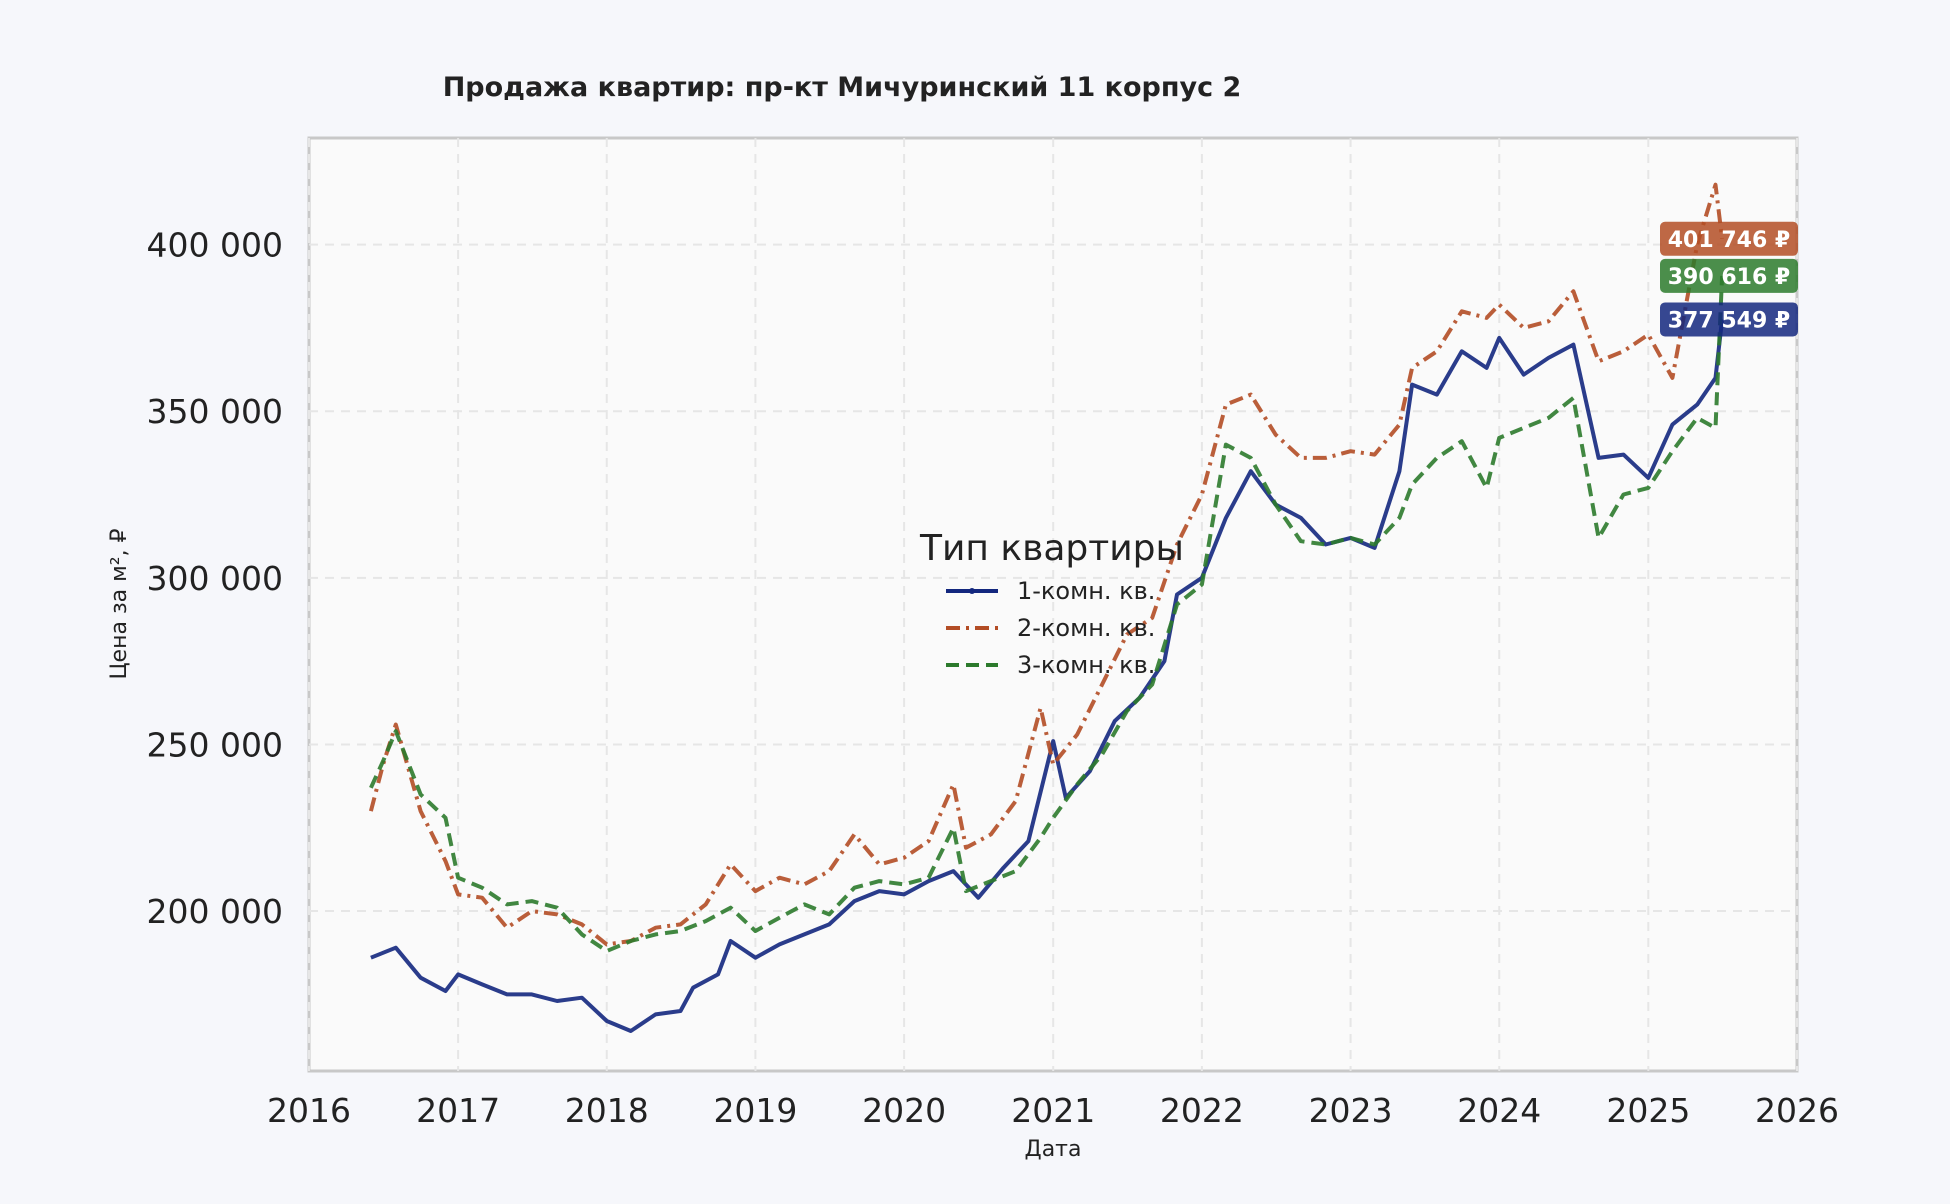 The image size is (1950, 1204). I want to click on legend-title: Тип квартиры, so click(1051, 548).